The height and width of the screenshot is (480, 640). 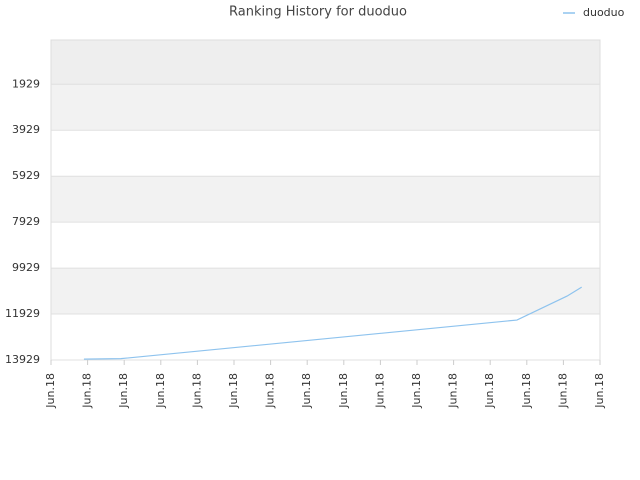 I want to click on chart-title: Ranking History for duoduo, so click(x=318, y=12).